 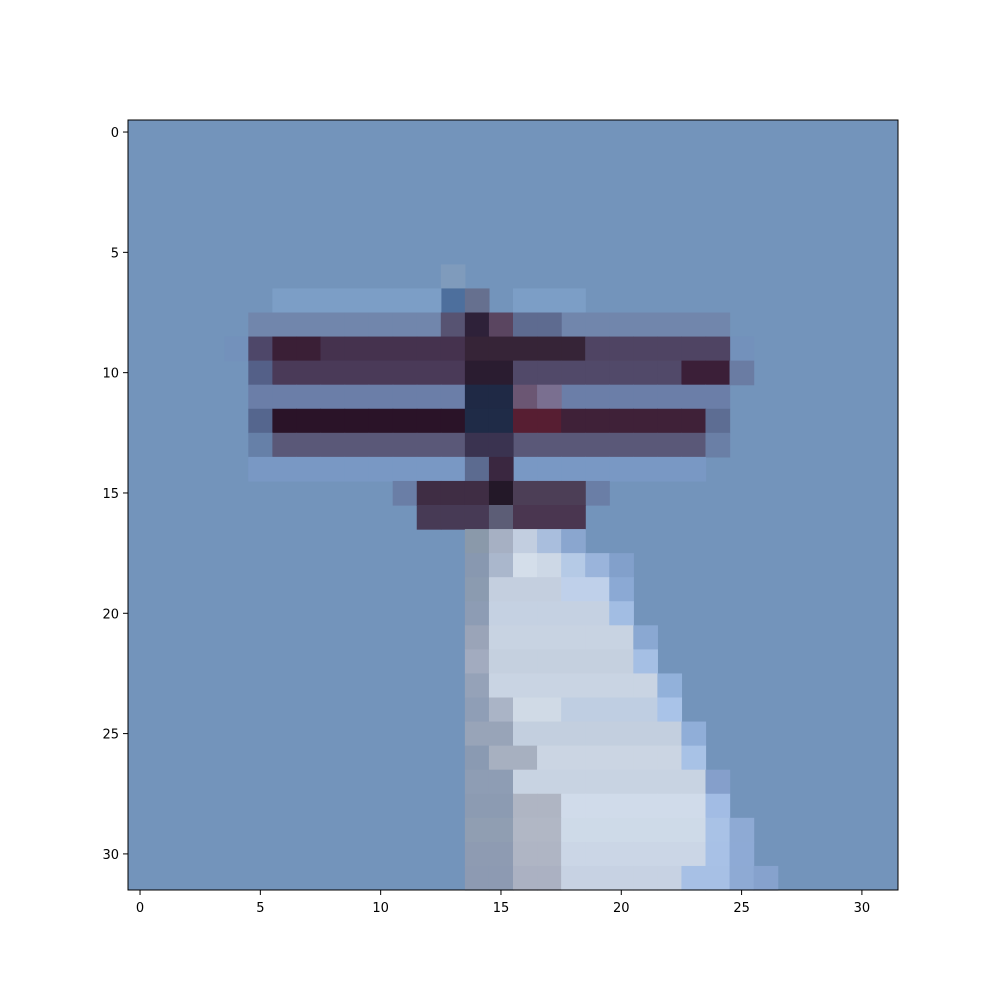 I want to click on pixel-r25-c21, so click(x=645, y=734).